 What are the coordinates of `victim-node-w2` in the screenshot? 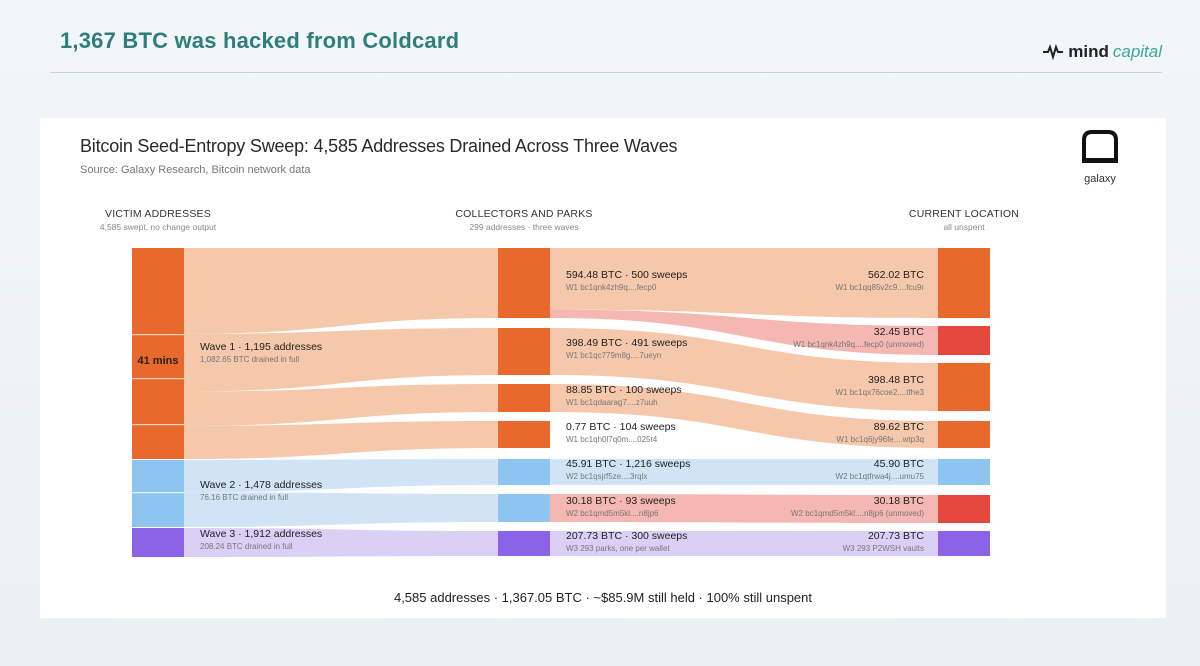 It's located at (158, 493).